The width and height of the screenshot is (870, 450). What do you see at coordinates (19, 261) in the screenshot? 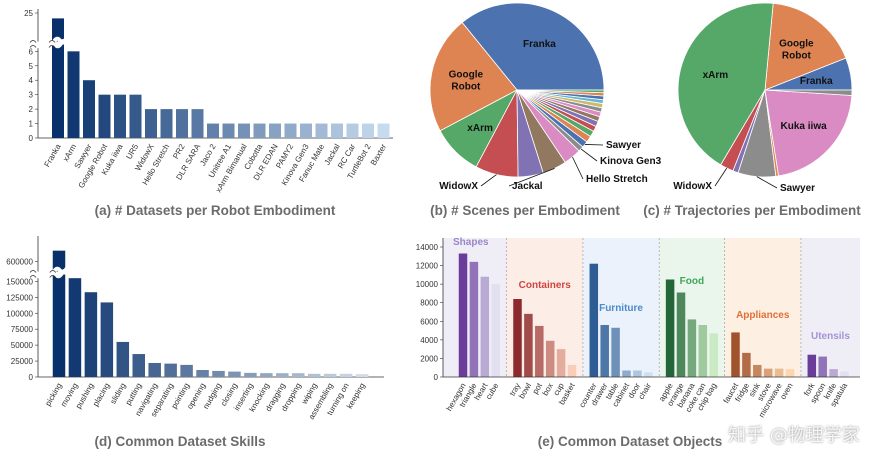
I see `y-tick-label: 600000` at bounding box center [19, 261].